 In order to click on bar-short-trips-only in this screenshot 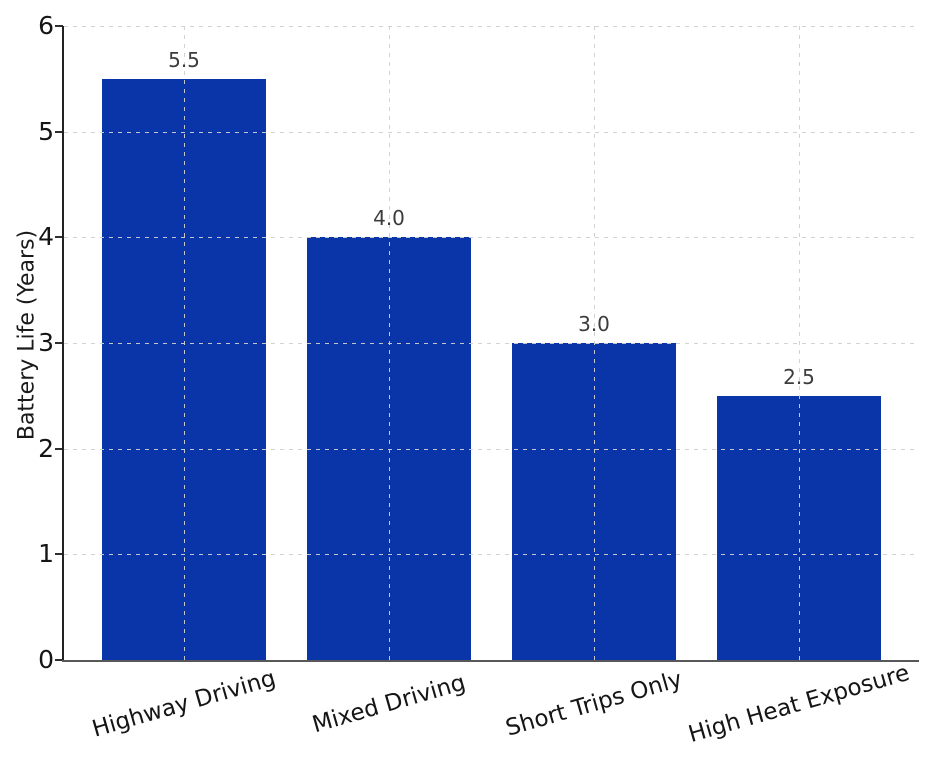, I will do `click(594, 501)`.